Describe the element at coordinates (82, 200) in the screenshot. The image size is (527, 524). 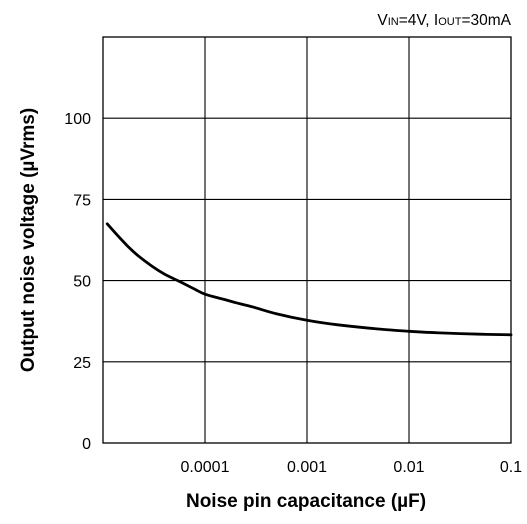
I see `y-tick-label: 75` at that location.